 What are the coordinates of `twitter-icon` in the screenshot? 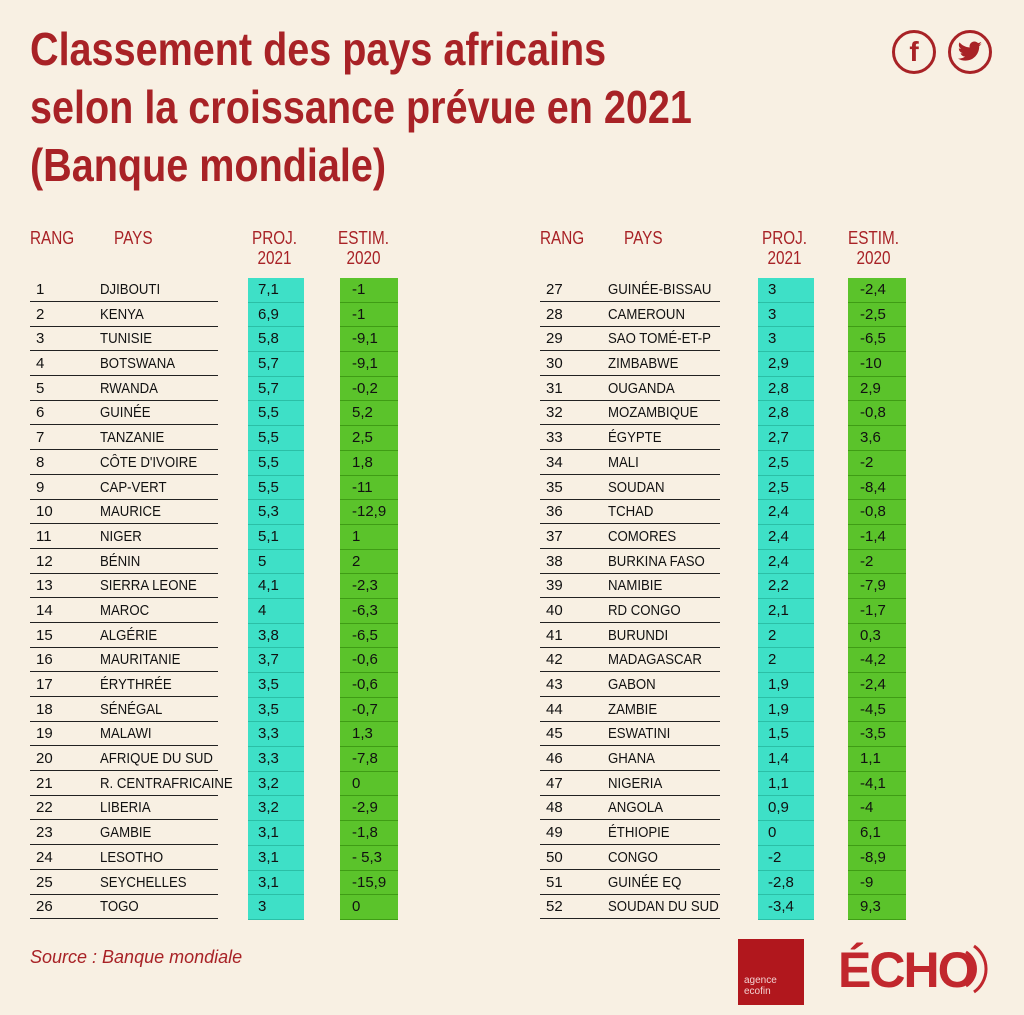 It's located at (970, 52).